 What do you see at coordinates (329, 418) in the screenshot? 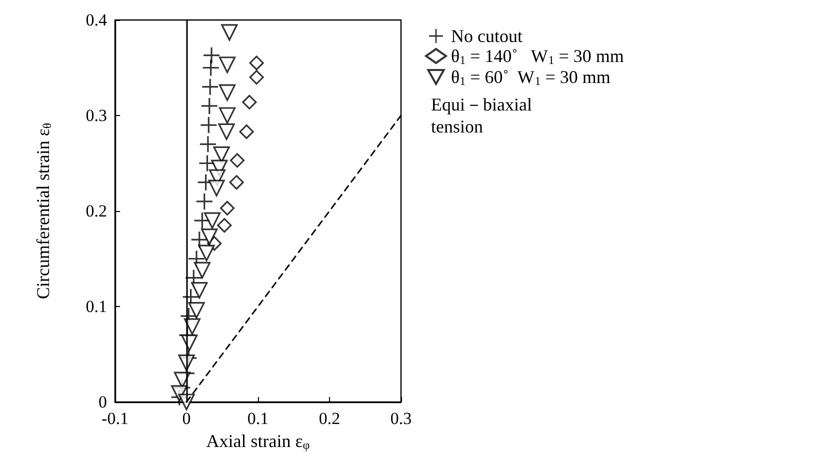
I see `x-tick-label: 0.2` at bounding box center [329, 418].